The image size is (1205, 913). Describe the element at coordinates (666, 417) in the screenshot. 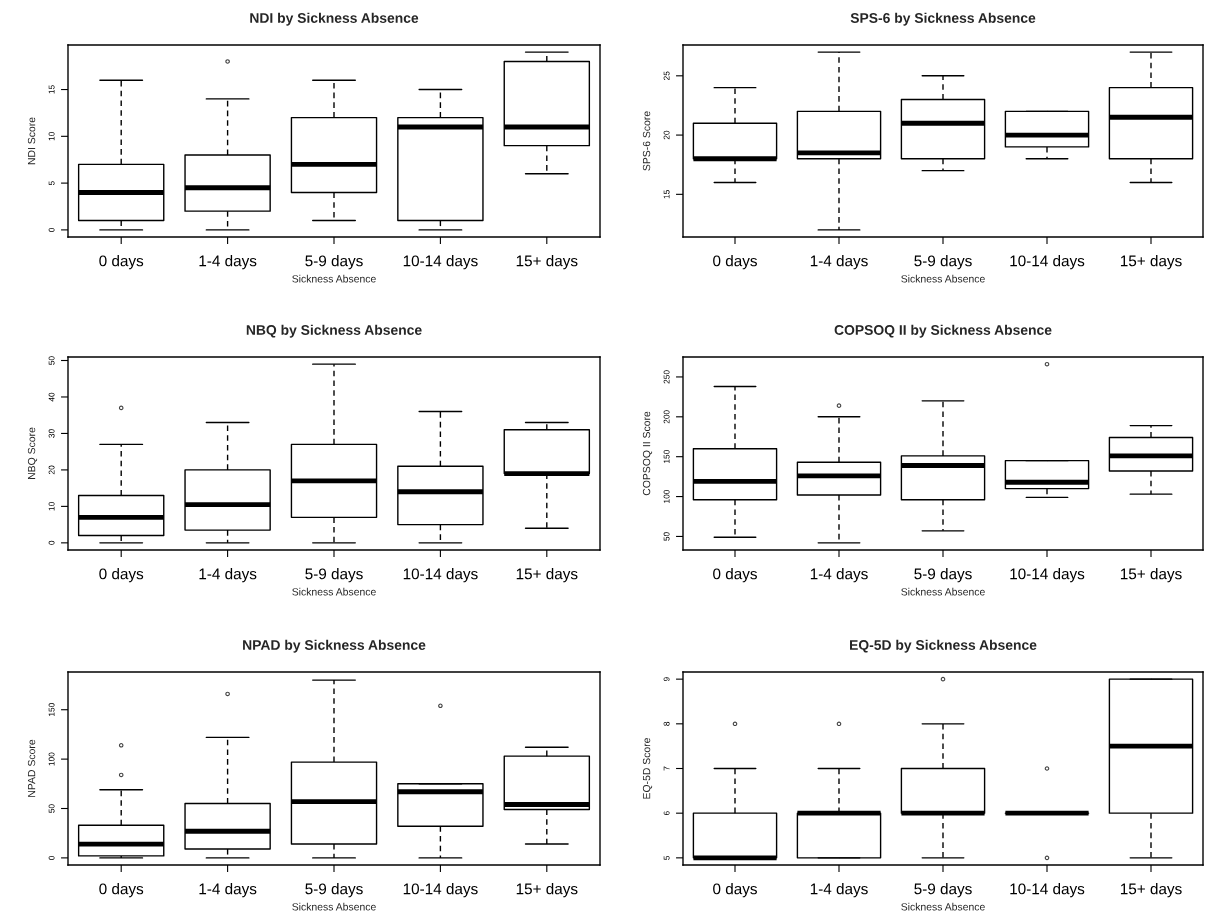

I see `y-tick-label: 200` at that location.